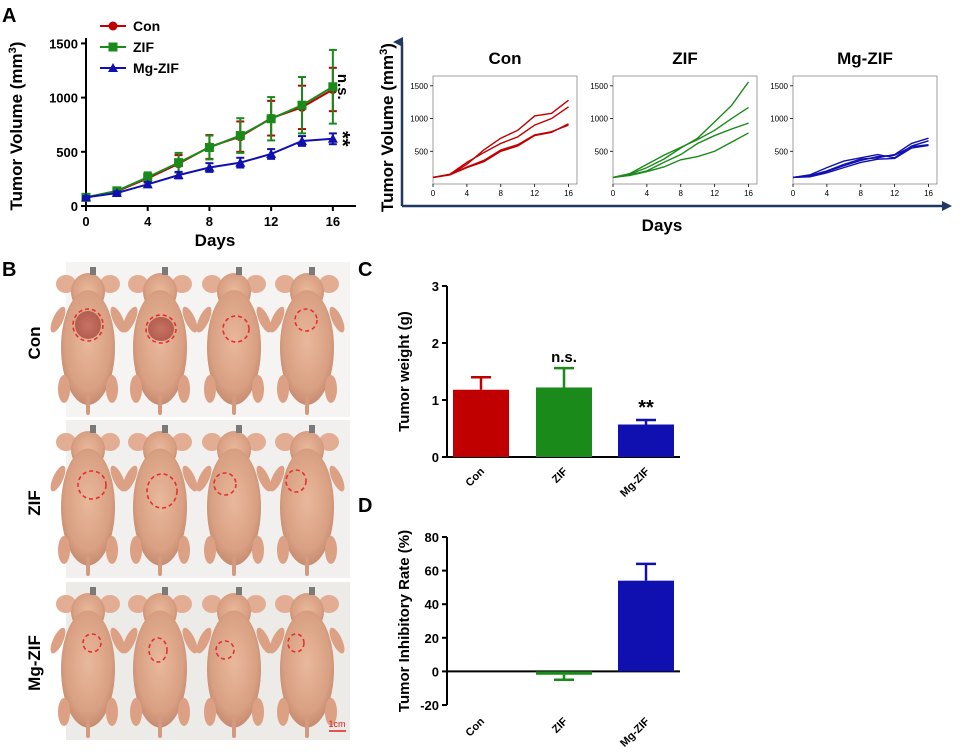 Image resolution: width=962 pixels, height=752 pixels. What do you see at coordinates (130, 26) in the screenshot?
I see `legend-entry-con: Con` at bounding box center [130, 26].